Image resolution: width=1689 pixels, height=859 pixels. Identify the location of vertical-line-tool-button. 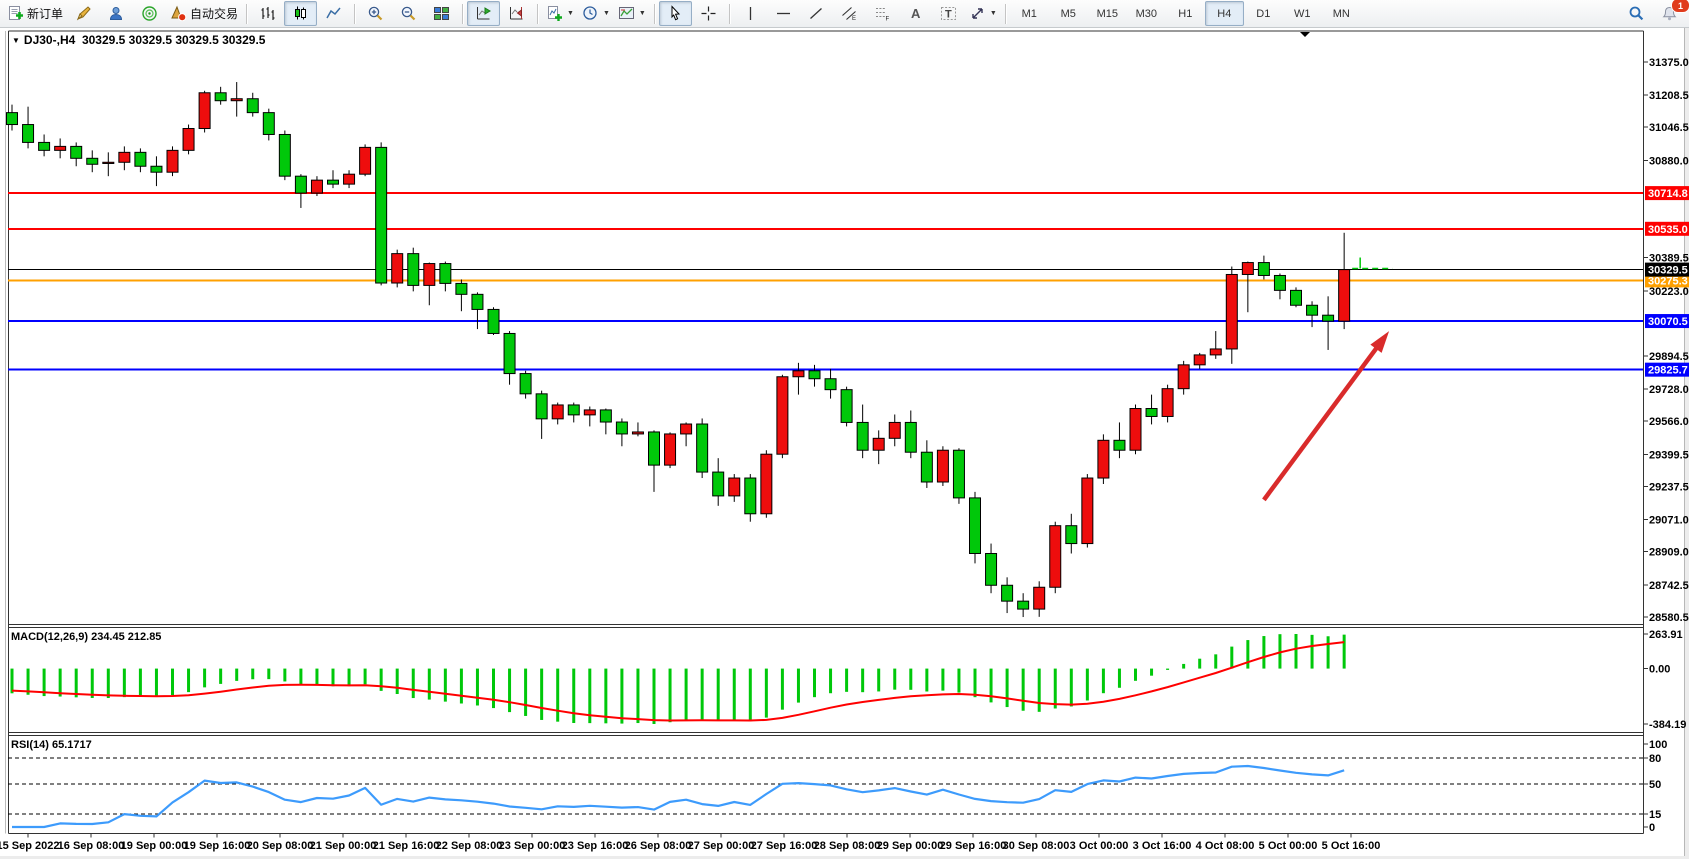
(750, 13).